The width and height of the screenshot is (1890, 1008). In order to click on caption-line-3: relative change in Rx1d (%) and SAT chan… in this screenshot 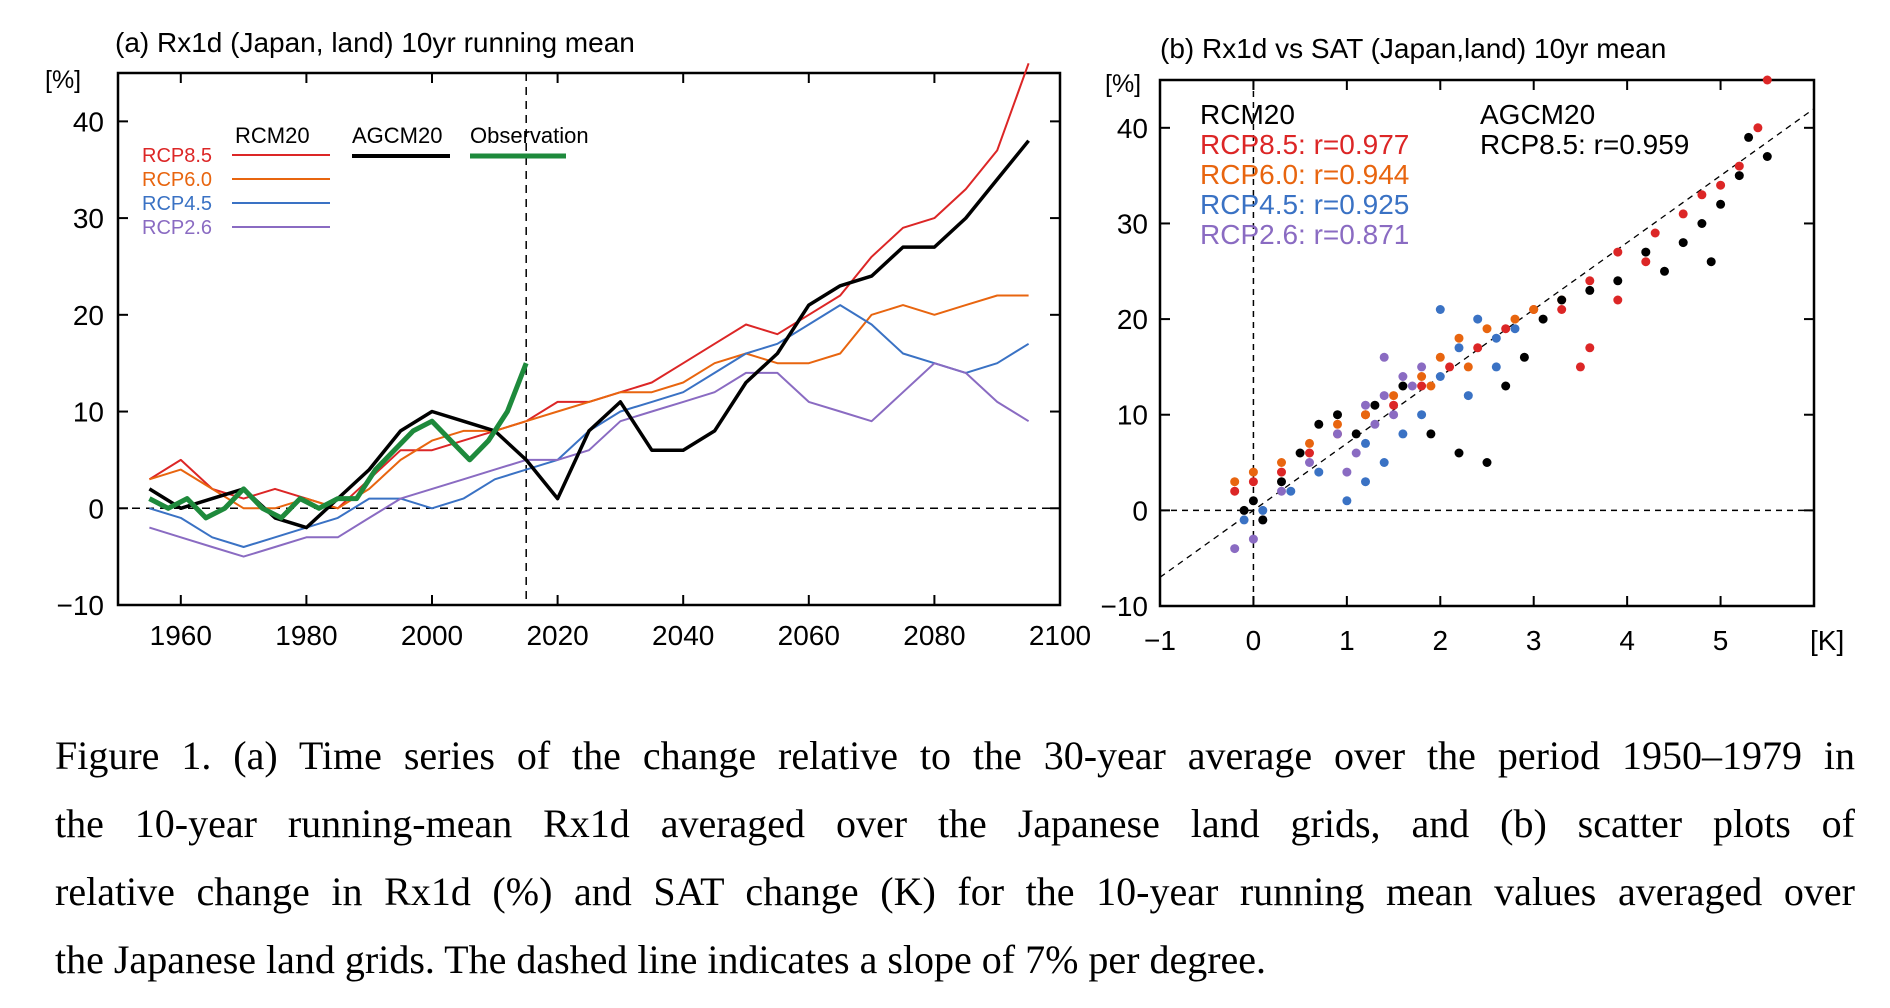, I will do `click(955, 891)`.